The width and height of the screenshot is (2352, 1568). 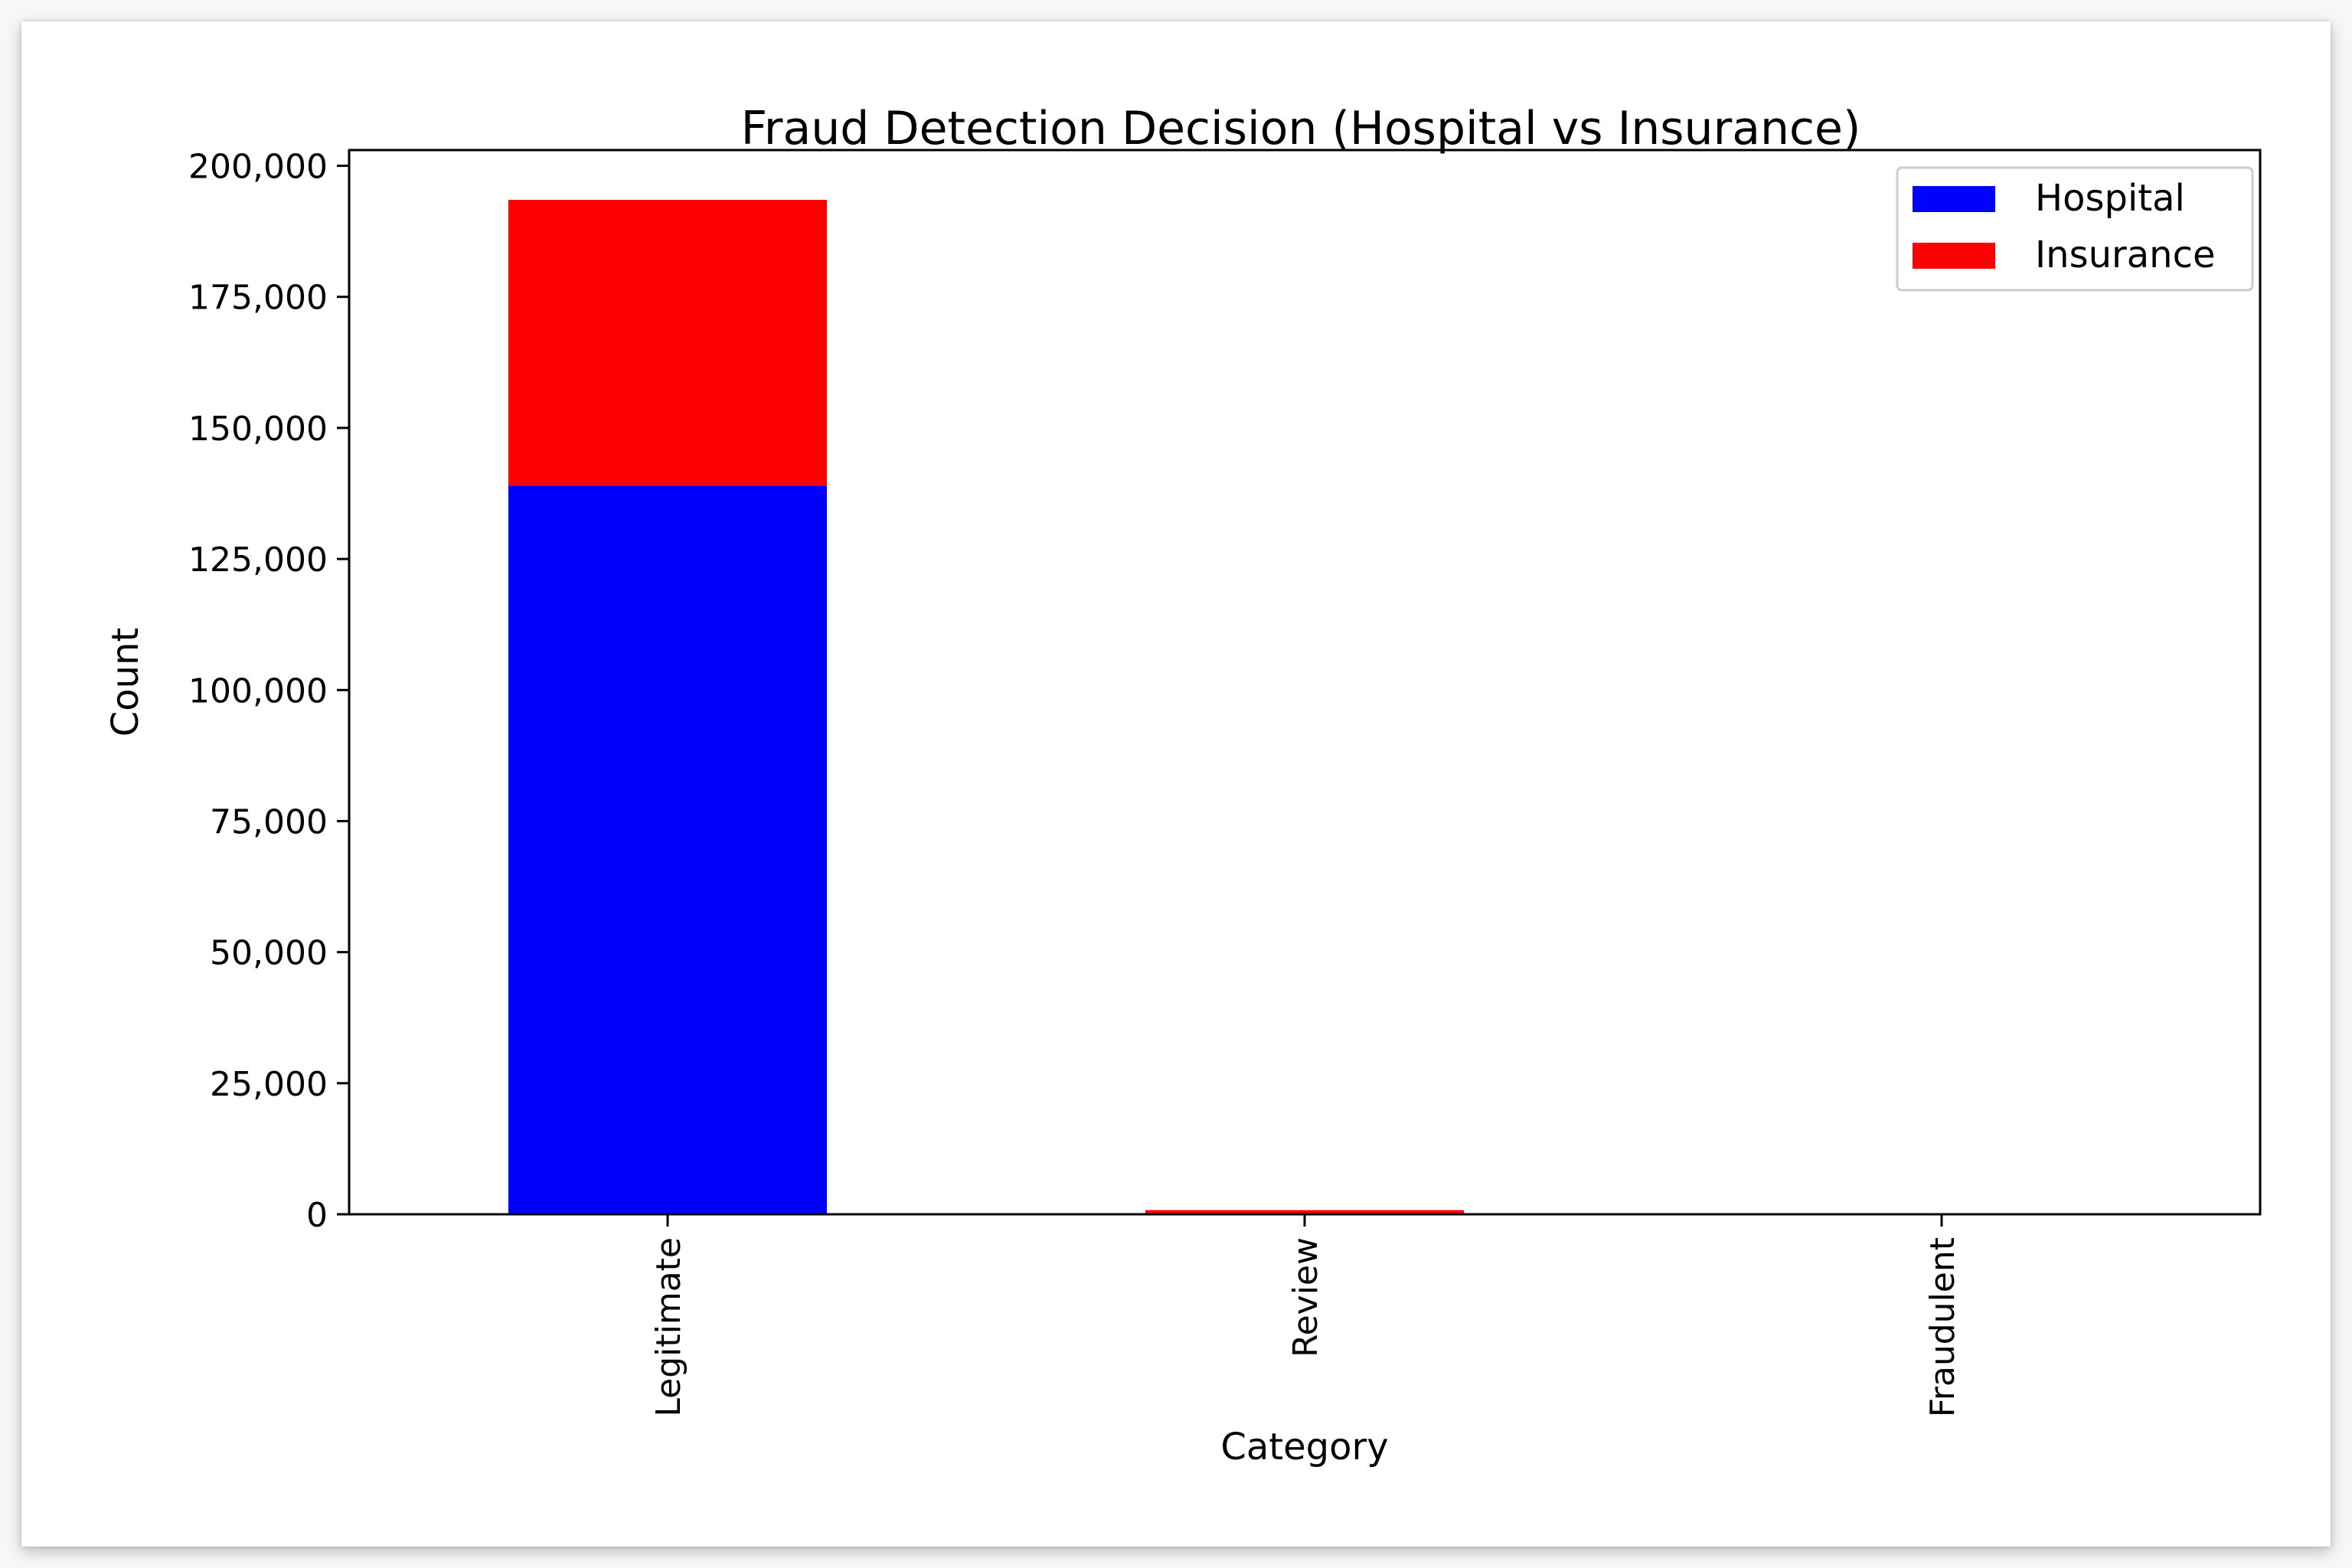 I want to click on legend-swatch-hospital, so click(x=1954, y=199).